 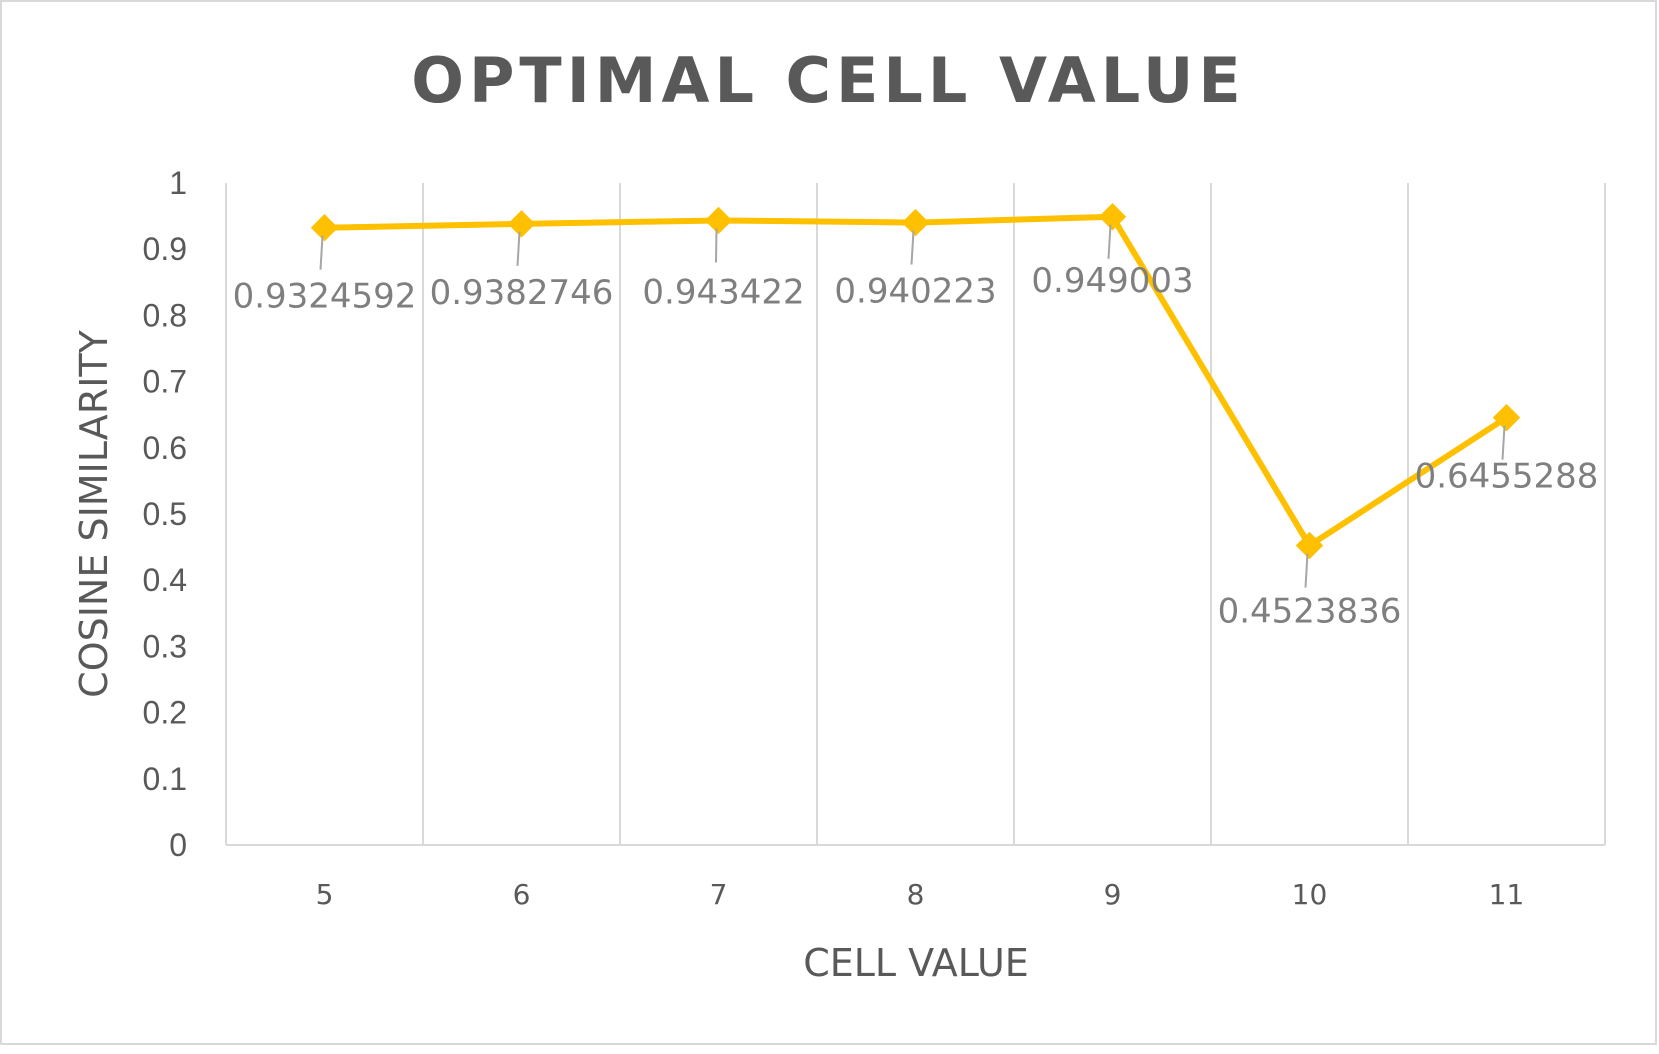 What do you see at coordinates (916, 894) in the screenshot?
I see `x-tick-label: 8` at bounding box center [916, 894].